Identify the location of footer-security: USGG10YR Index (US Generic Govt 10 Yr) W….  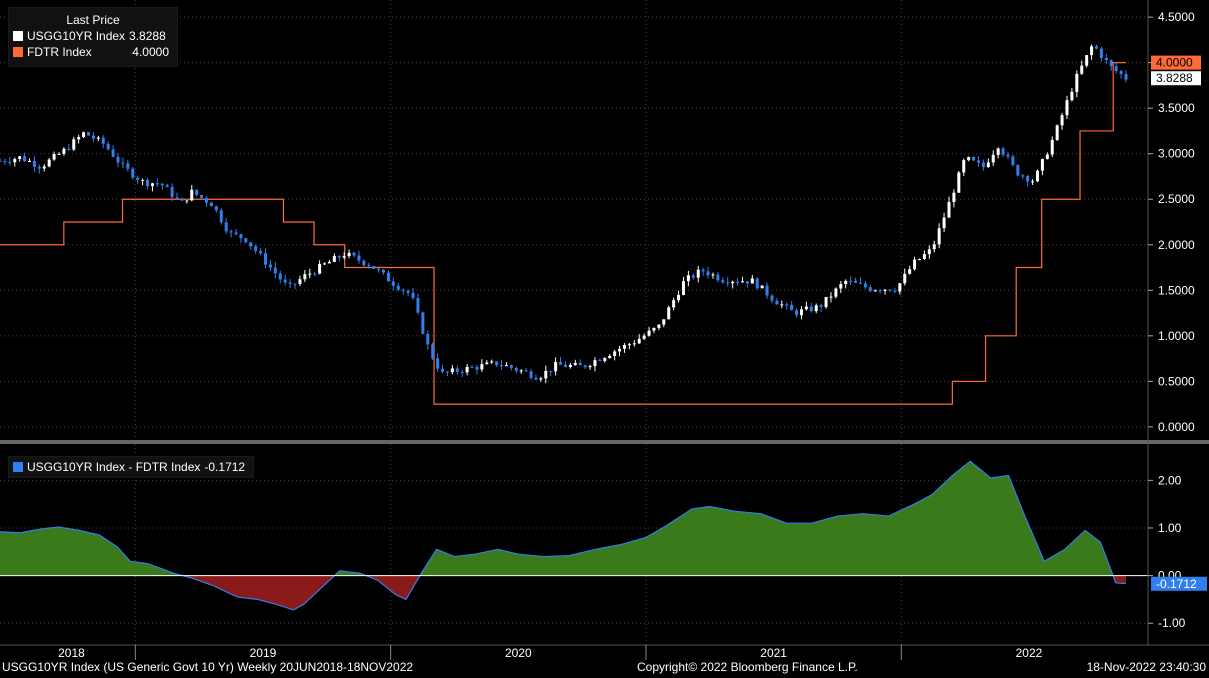
(208, 667).